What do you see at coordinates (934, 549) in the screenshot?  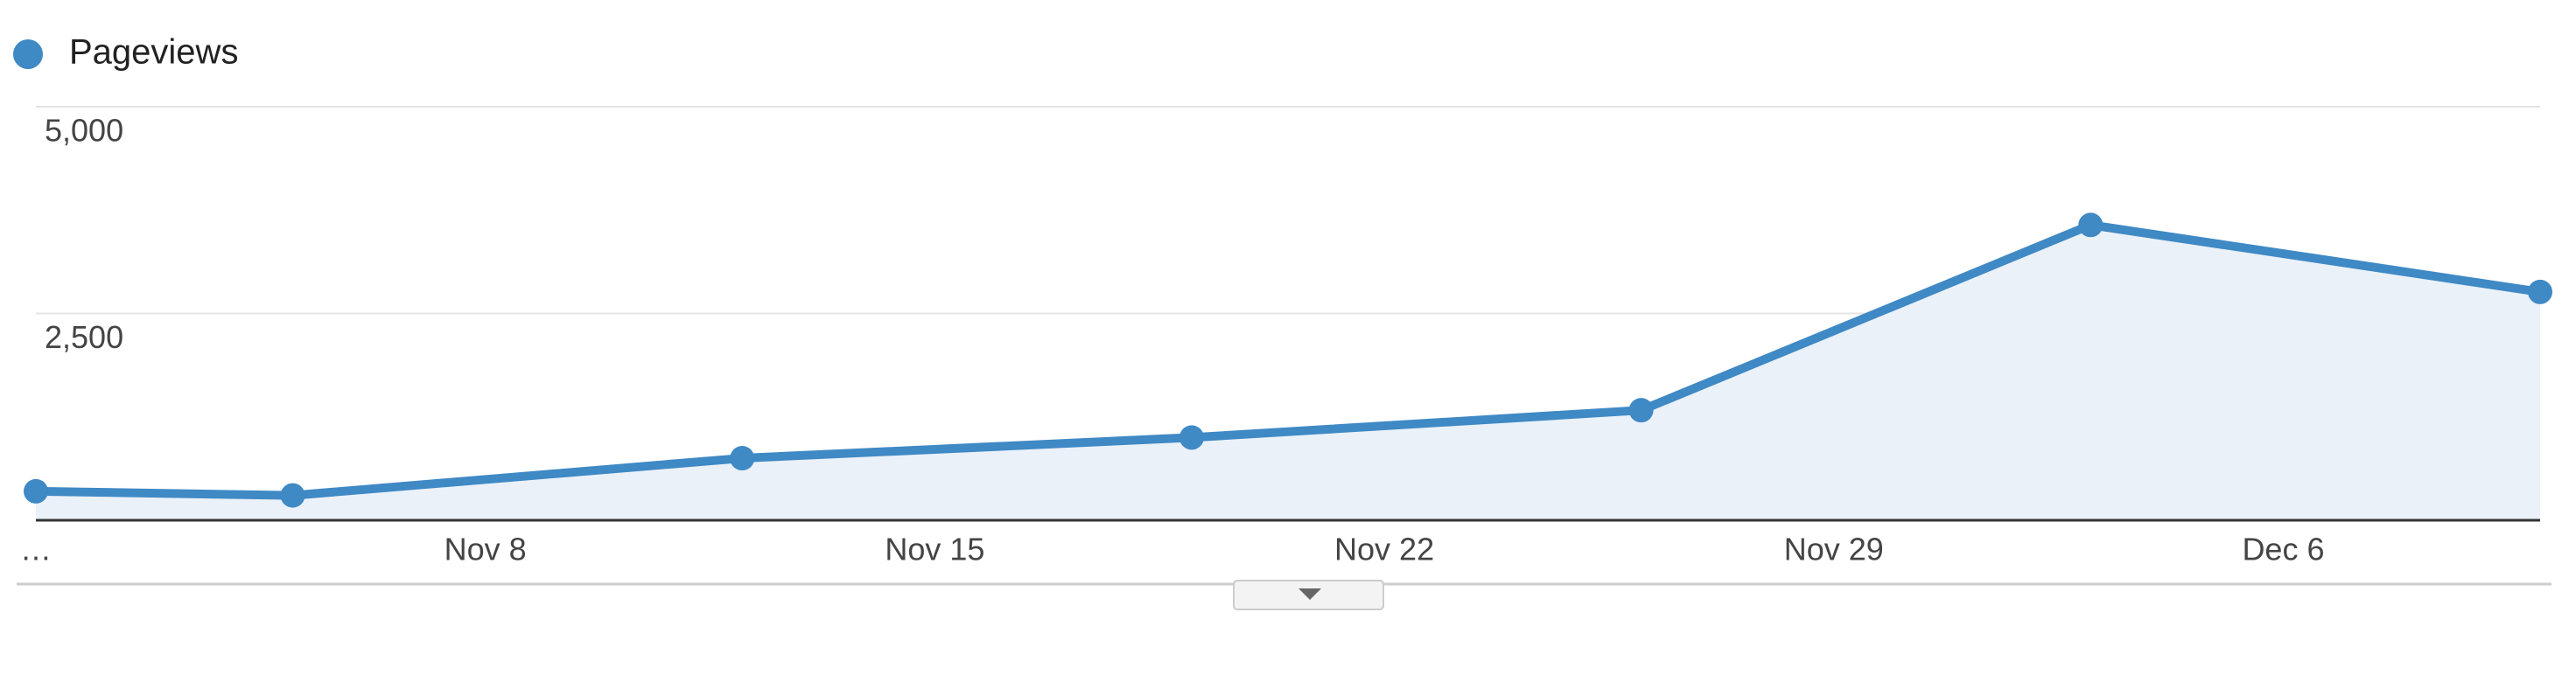 I see `x-tick-label: Nov 15` at bounding box center [934, 549].